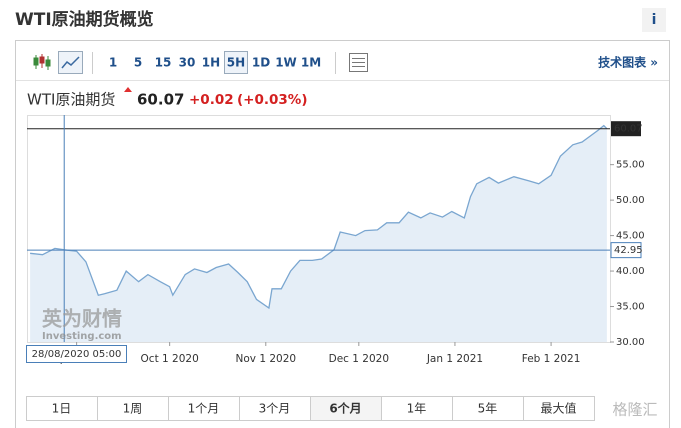 The image size is (681, 428). Describe the element at coordinates (82, 319) in the screenshot. I see `watermark-brand: 英为财情` at that location.